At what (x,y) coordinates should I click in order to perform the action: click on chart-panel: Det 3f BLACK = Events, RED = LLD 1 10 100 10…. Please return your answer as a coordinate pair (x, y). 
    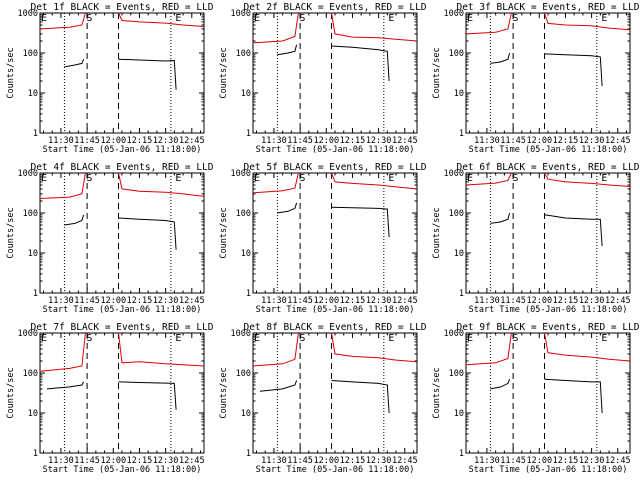
    Looking at the image, I should click on (536, 78).